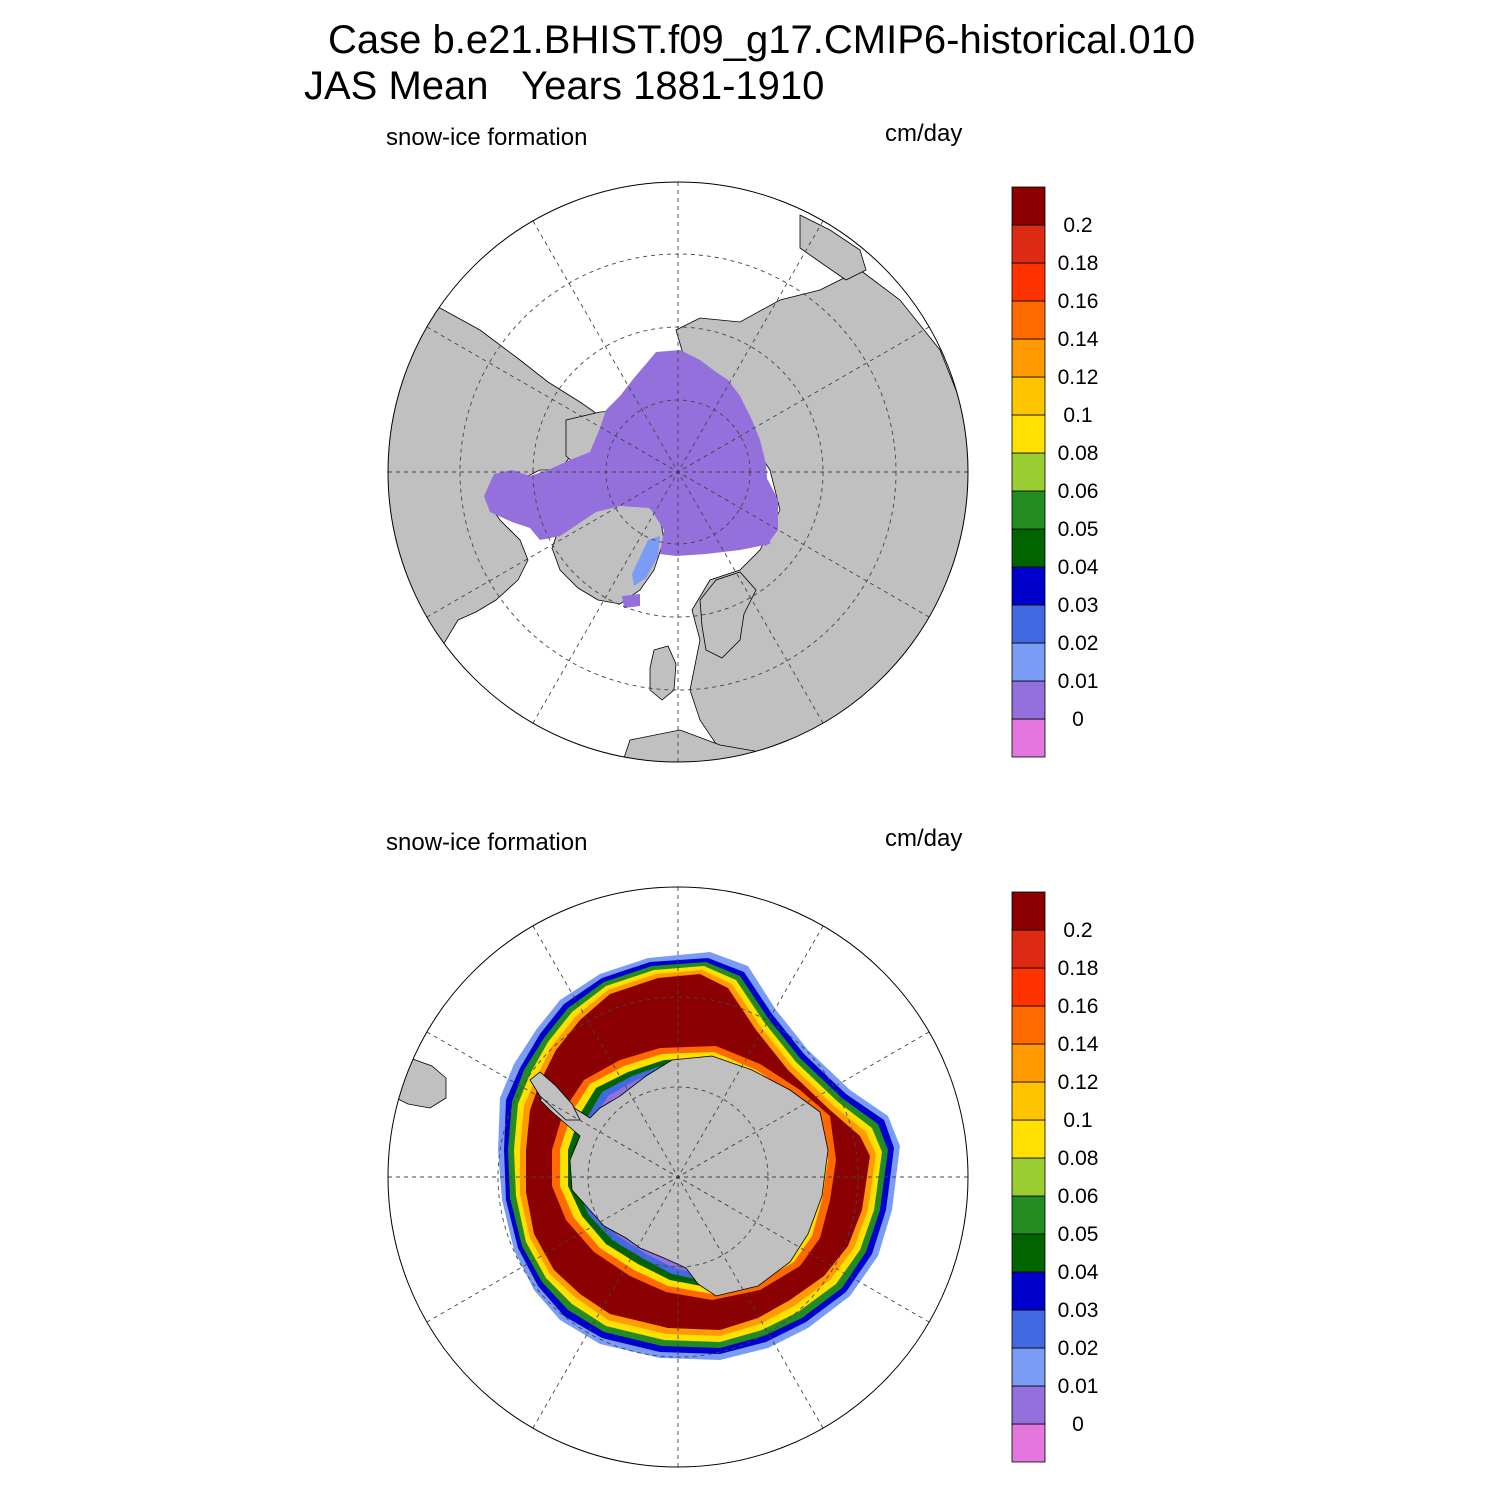  What do you see at coordinates (487, 137) in the screenshot?
I see `panel-1-field-label: snow-ice formation` at bounding box center [487, 137].